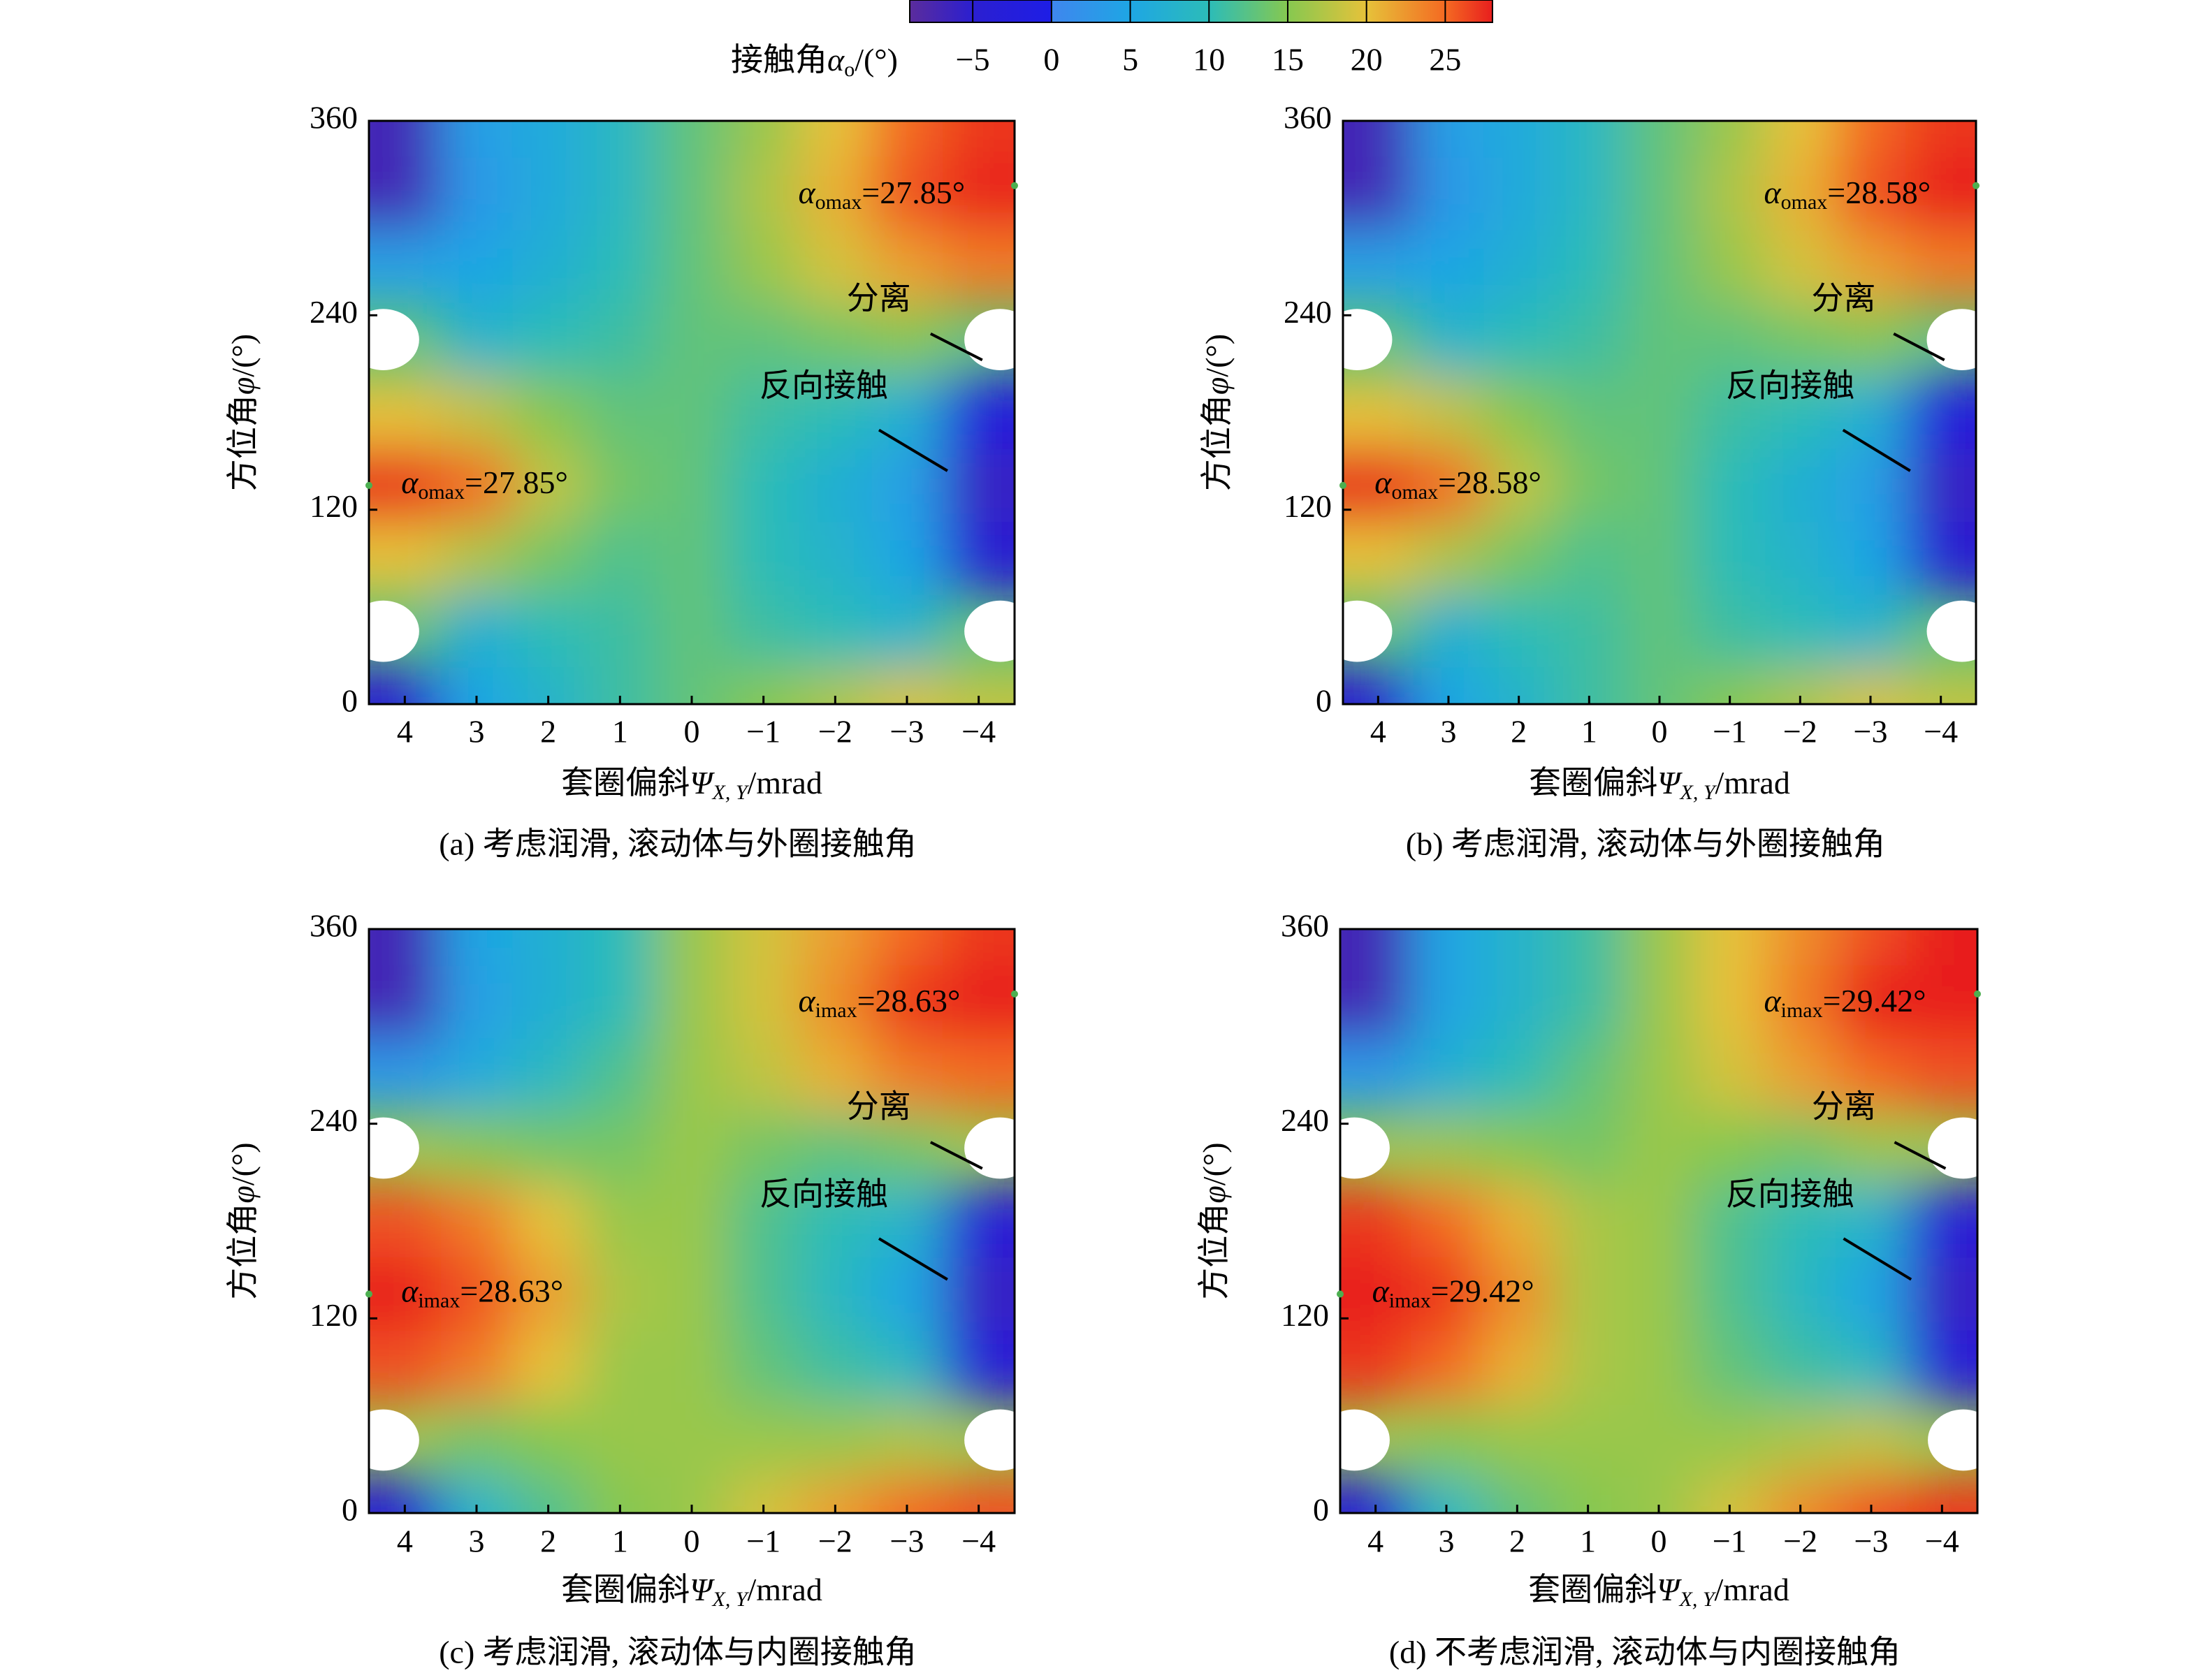 Image resolution: width=2201 pixels, height=1680 pixels. I want to click on x-axis-title: 套圈偏斜ΨX, Y/mrad, so click(1659, 784).